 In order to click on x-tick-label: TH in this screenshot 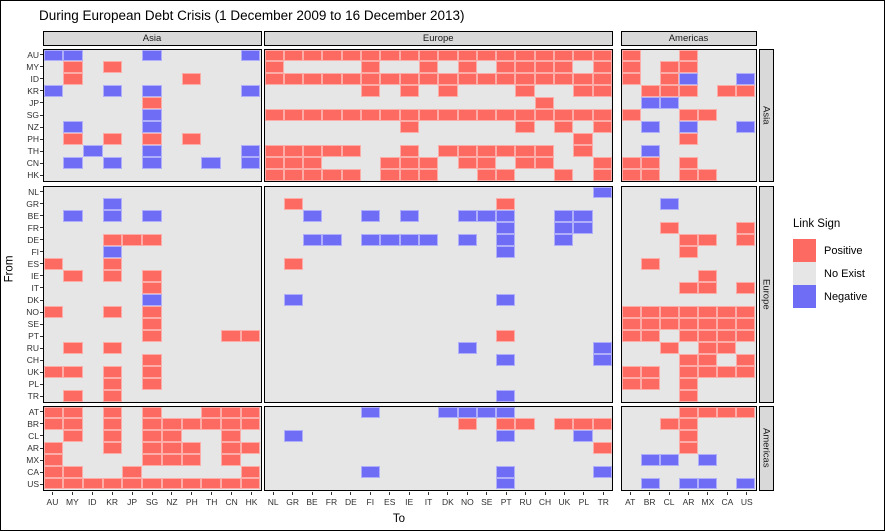, I will do `click(212, 502)`.